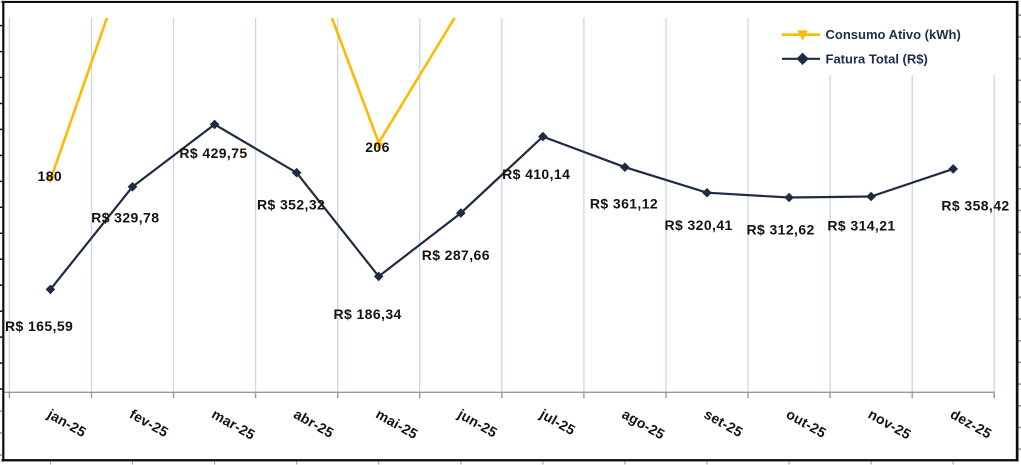  Describe the element at coordinates (291, 204) in the screenshot. I see `svg-text: R$ 352,32` at that location.